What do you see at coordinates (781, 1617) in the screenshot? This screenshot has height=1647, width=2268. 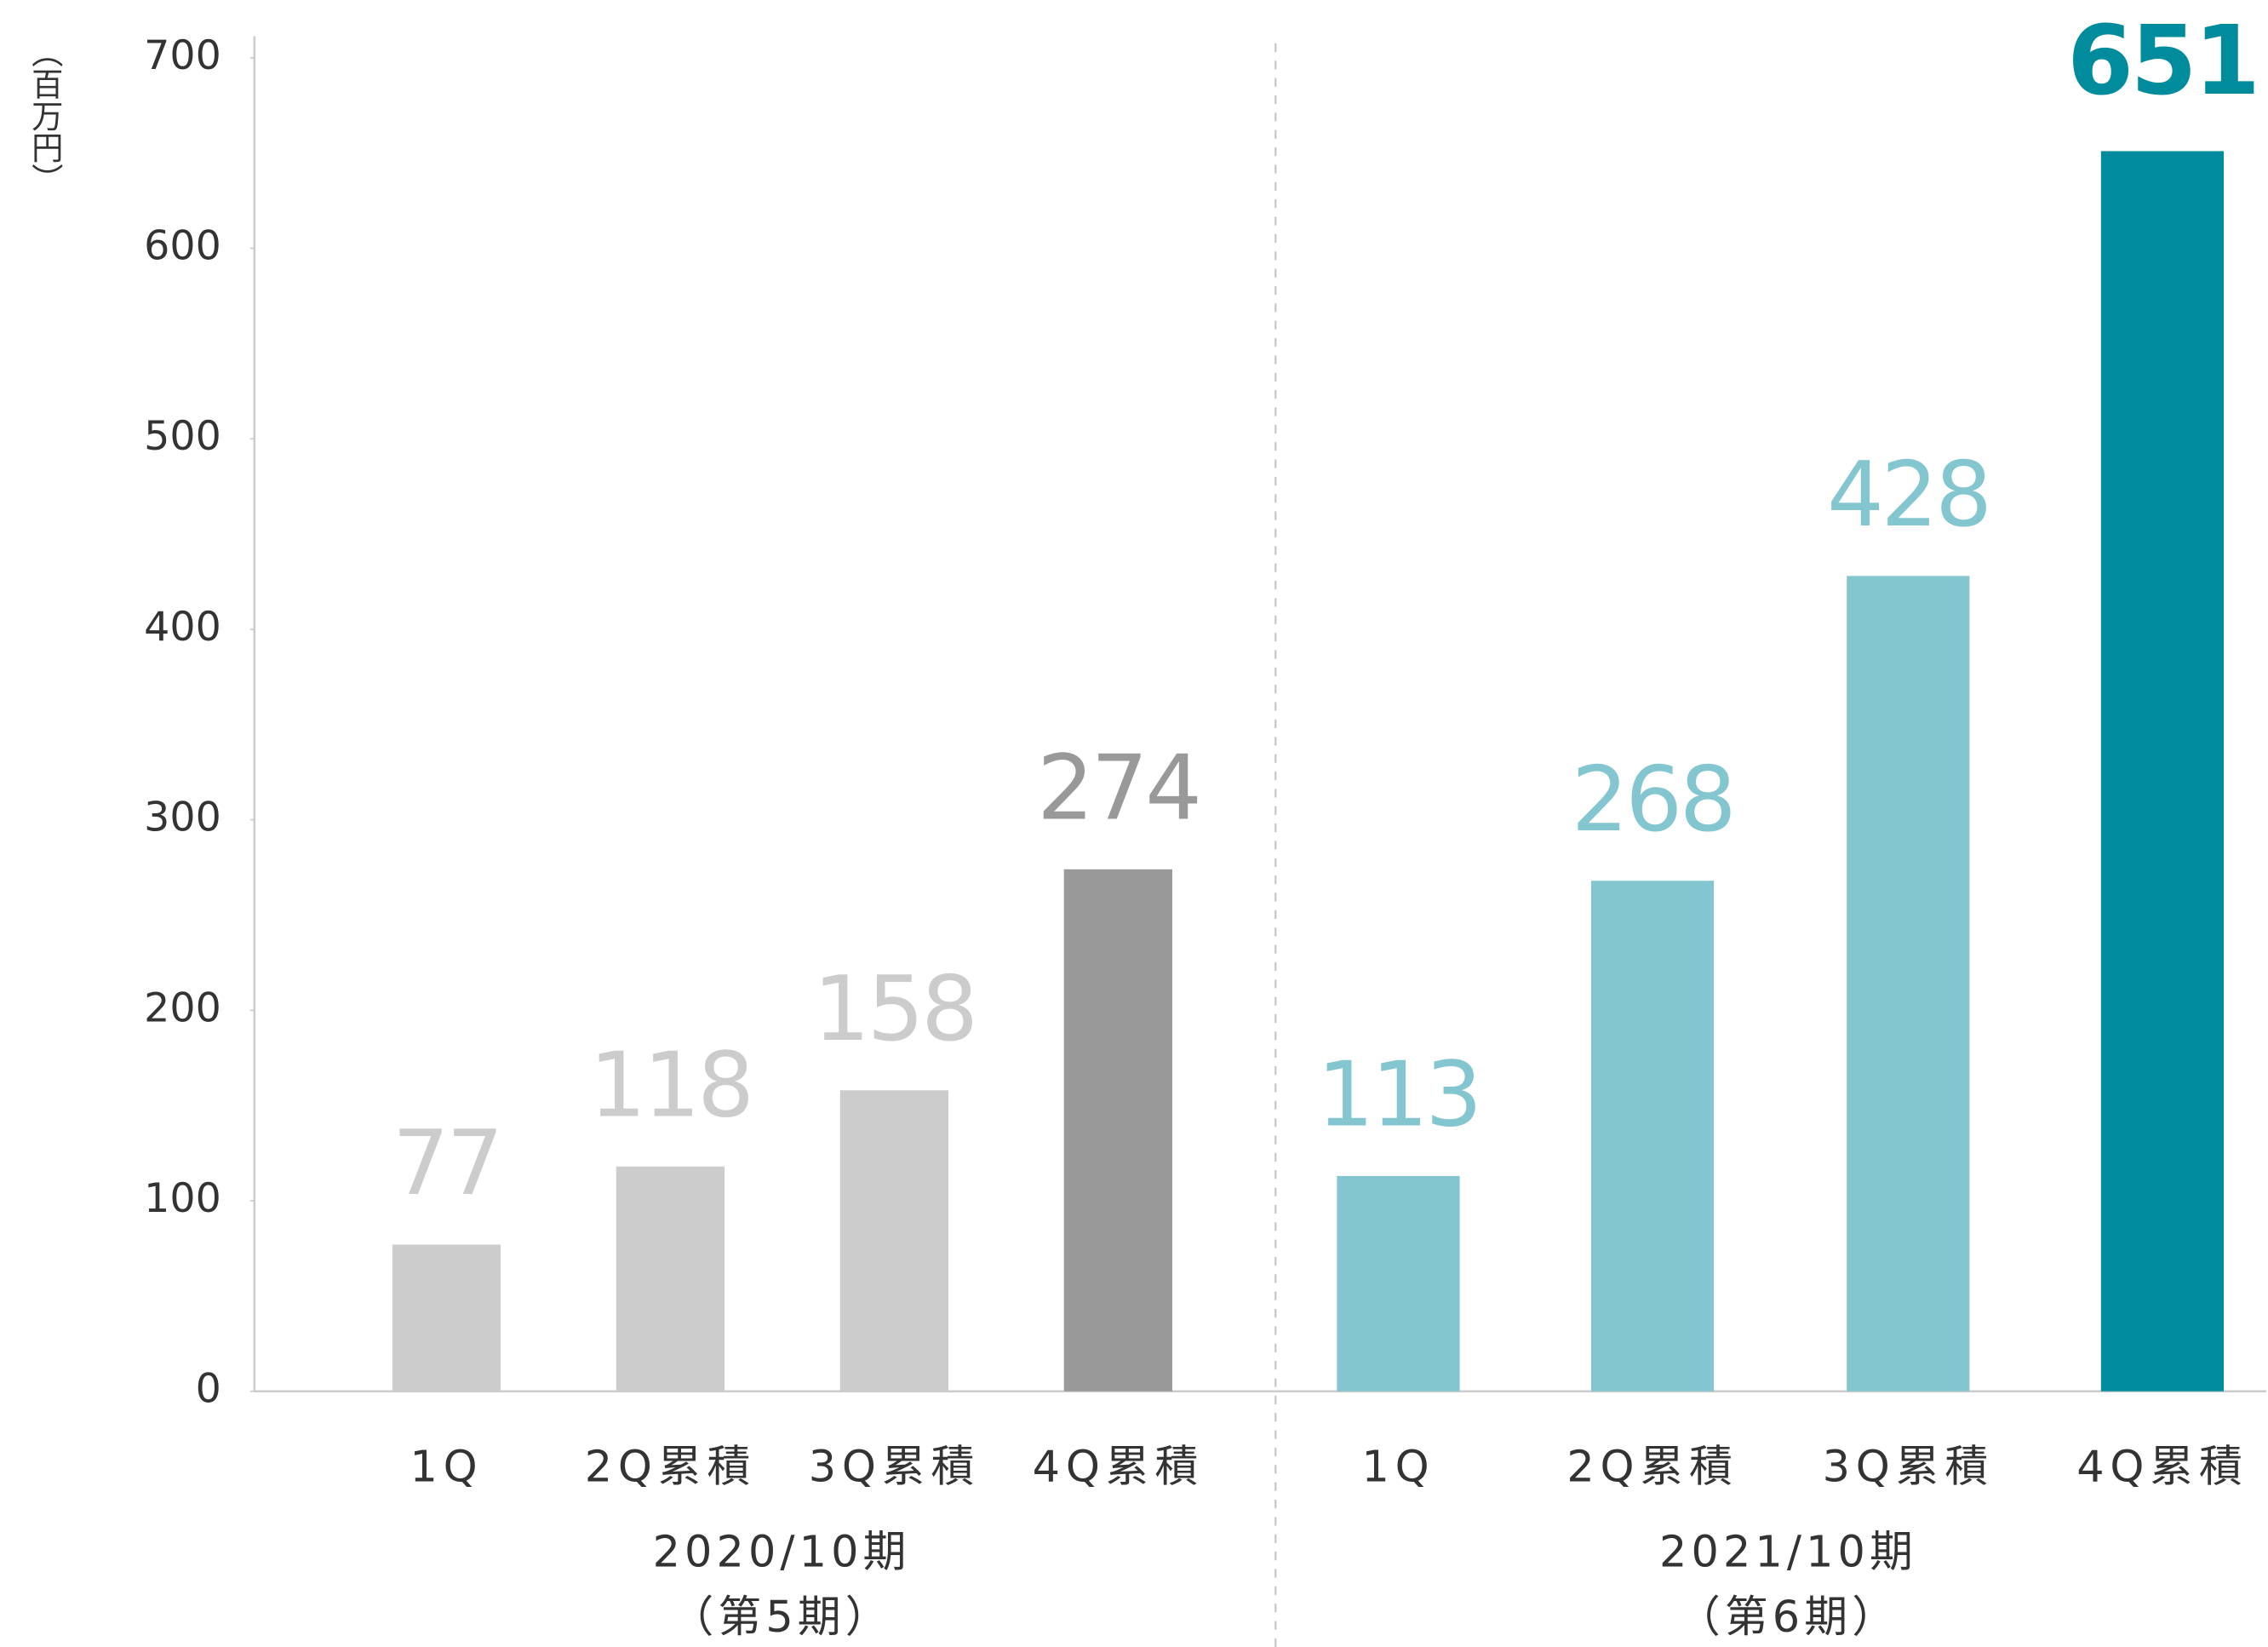 I see `group-sublabel: （第5期）` at bounding box center [781, 1617].